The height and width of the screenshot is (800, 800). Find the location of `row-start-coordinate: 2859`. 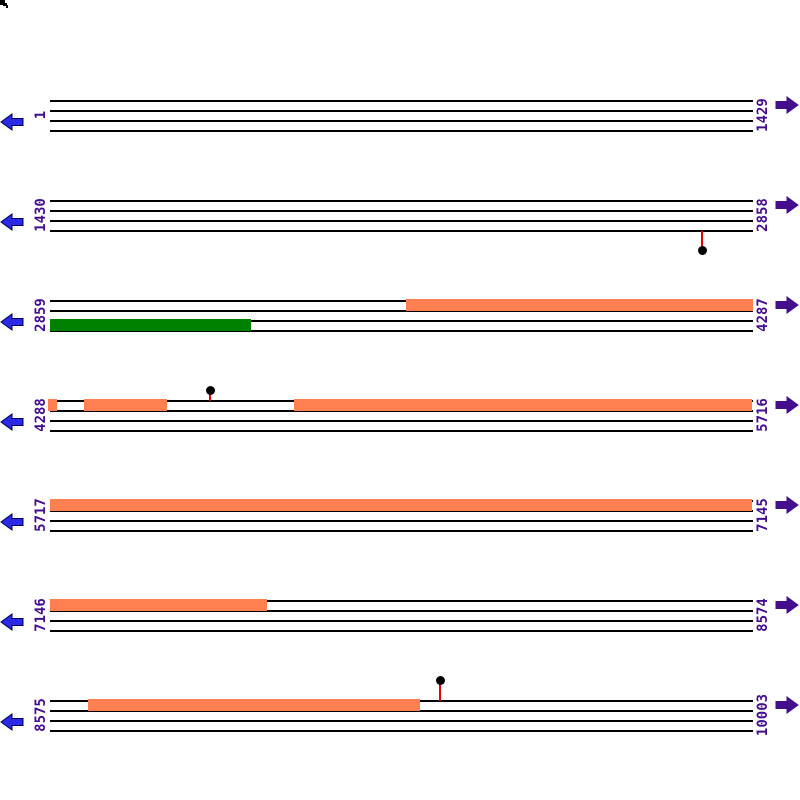

row-start-coordinate: 2859 is located at coordinates (41, 315).